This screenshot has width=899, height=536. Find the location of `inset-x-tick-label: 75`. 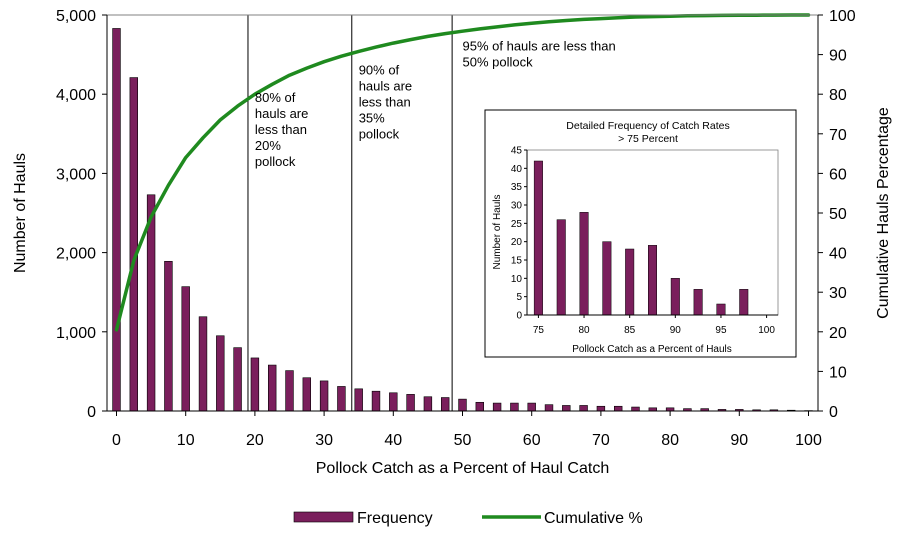

inset-x-tick-label: 75 is located at coordinates (539, 330).